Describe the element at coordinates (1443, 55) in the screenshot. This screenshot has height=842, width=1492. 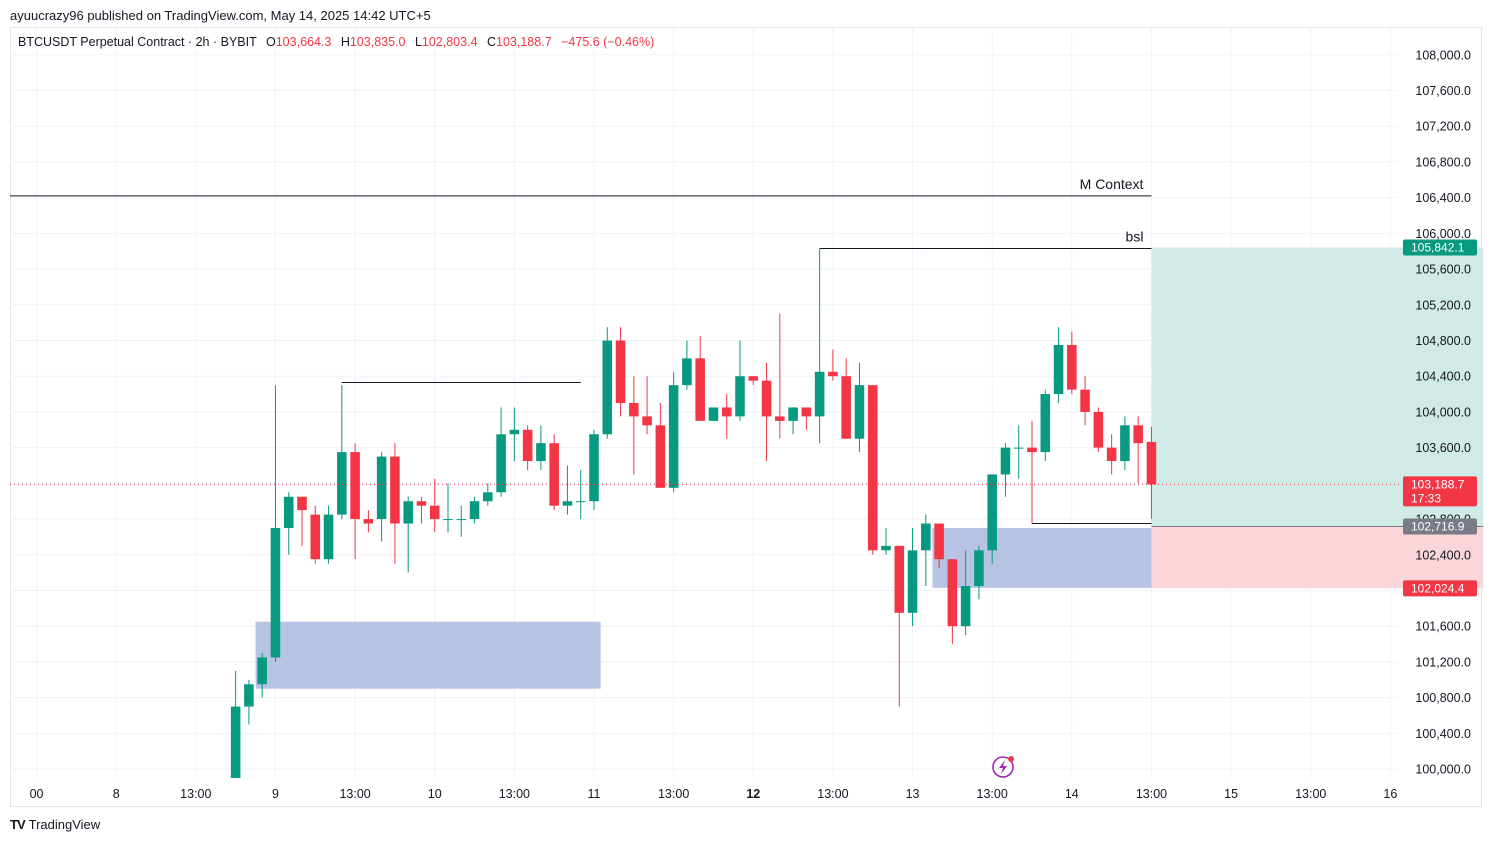
I see `y-tick-label: 108,000.0` at that location.